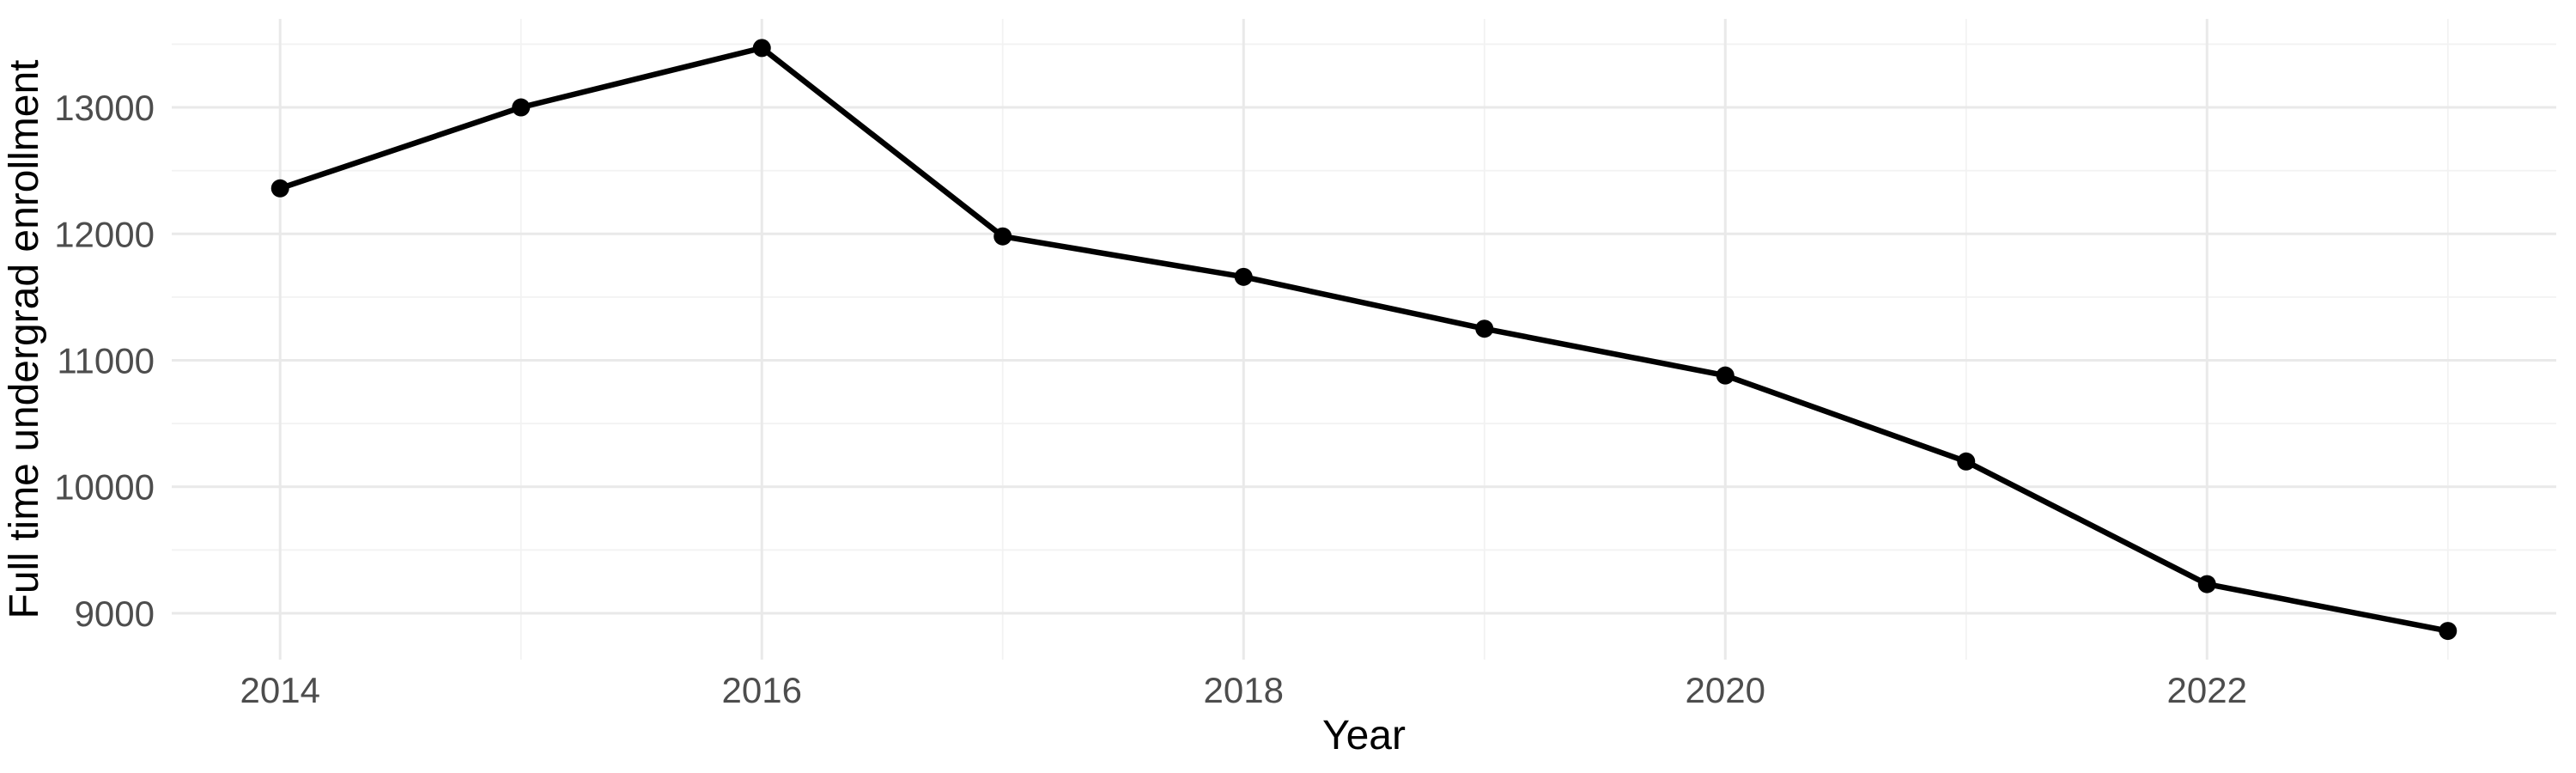 Image resolution: width=2576 pixels, height=773 pixels. I want to click on x-axis-tick-labels: 2014 2016 2018 2020 2022, so click(1243, 690).